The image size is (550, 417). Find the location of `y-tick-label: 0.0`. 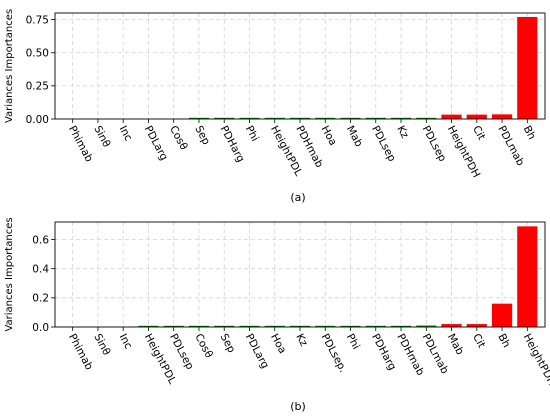

y-tick-label: 0.0 is located at coordinates (40, 328).